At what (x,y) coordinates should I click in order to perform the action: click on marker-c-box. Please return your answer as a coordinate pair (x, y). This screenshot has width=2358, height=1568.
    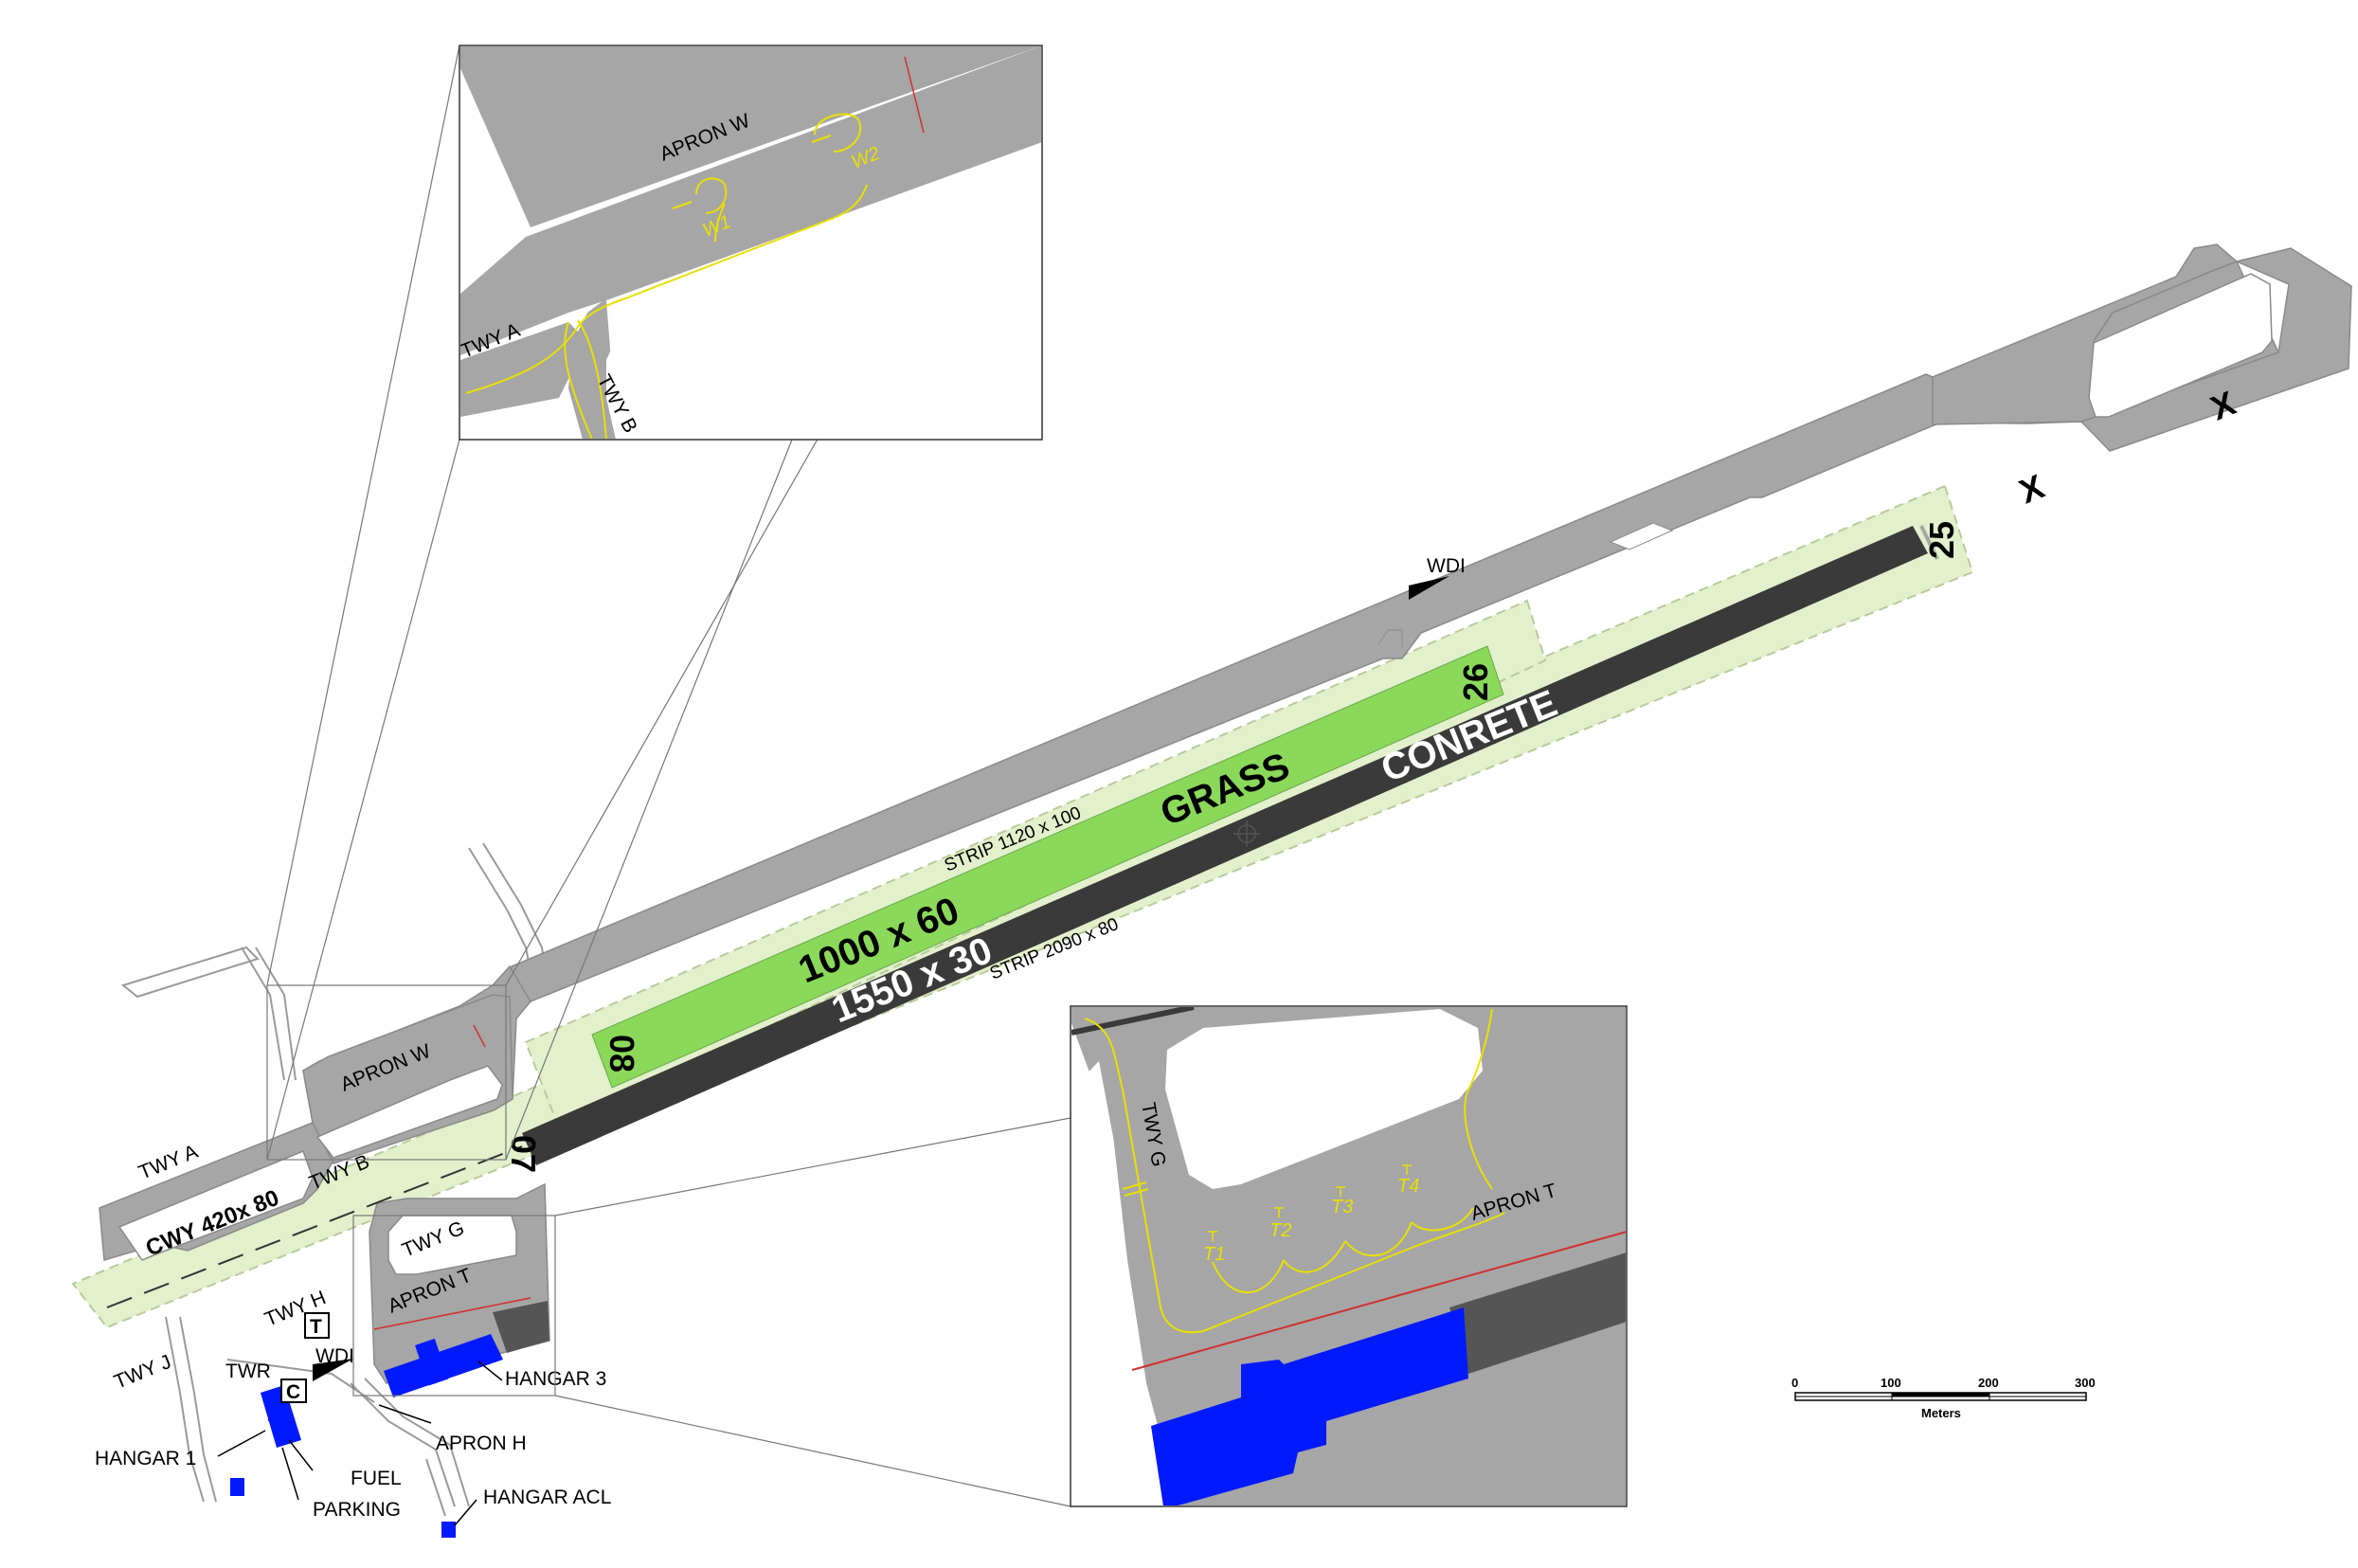
    Looking at the image, I should click on (293, 1391).